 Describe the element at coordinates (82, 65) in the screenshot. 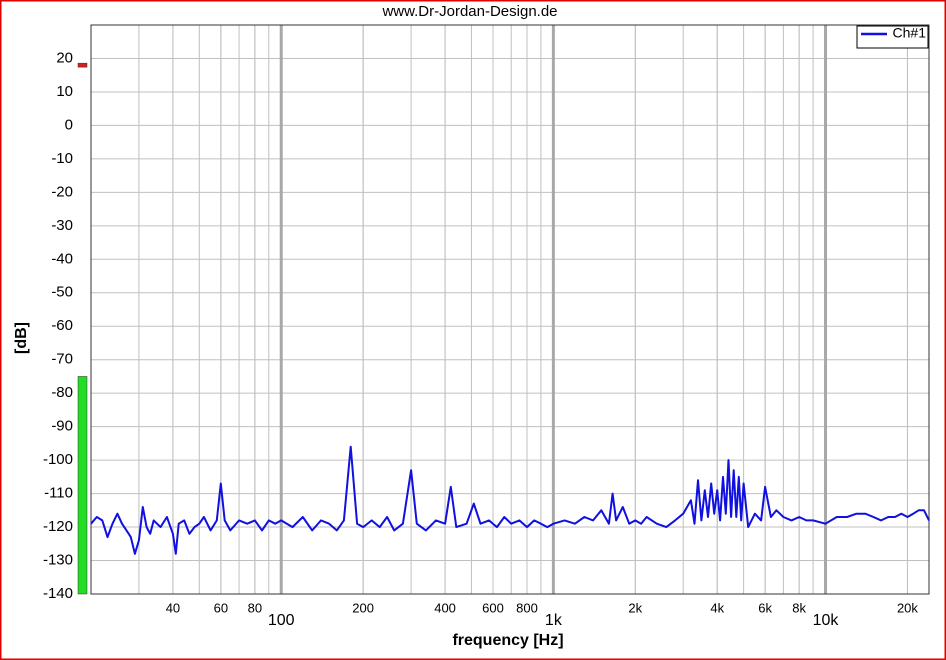

I see `peak-marker` at that location.